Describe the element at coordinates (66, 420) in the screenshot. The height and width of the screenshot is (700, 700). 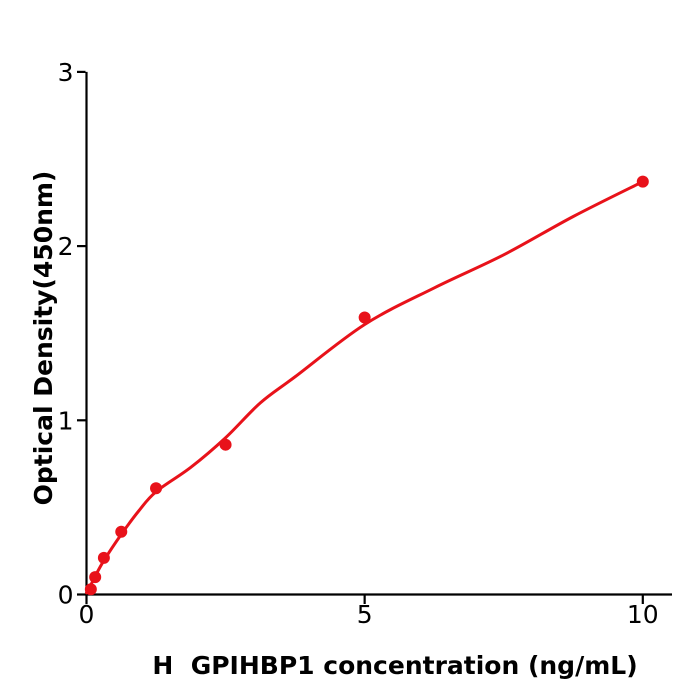
I see `y-tick-label: 1` at that location.